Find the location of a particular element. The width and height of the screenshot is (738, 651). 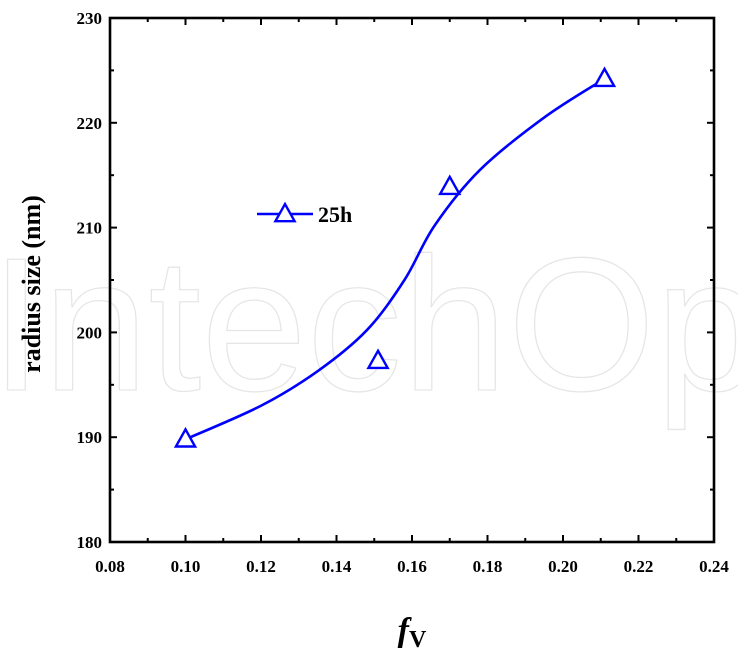

x-tick-label: 0.22 is located at coordinates (639, 566).